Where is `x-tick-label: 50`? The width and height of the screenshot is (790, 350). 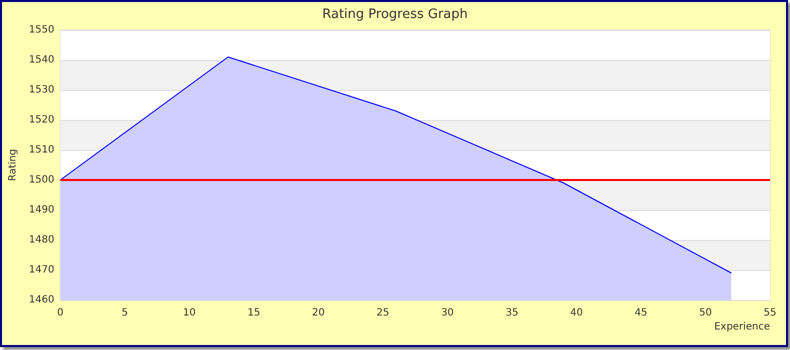
x-tick-label: 50 is located at coordinates (705, 313).